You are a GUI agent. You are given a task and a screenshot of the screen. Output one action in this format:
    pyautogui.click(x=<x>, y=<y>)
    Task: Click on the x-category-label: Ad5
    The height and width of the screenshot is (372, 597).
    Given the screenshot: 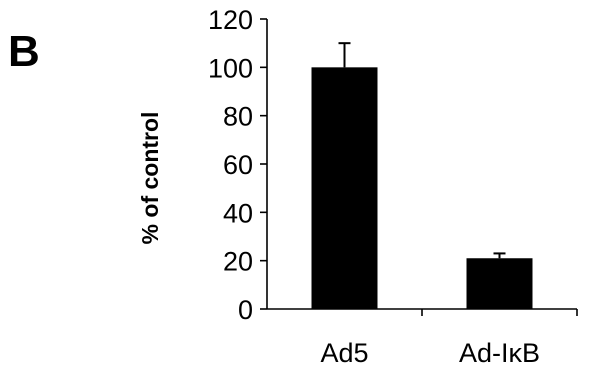 What is the action you would take?
    pyautogui.click(x=344, y=353)
    